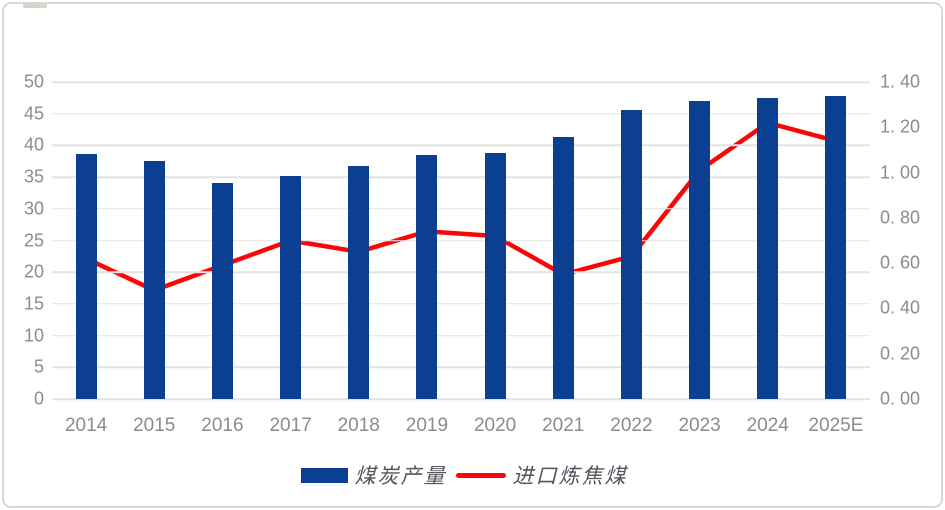 The height and width of the screenshot is (510, 945). What do you see at coordinates (324, 475) in the screenshot?
I see `legend-bar-swatch` at bounding box center [324, 475].